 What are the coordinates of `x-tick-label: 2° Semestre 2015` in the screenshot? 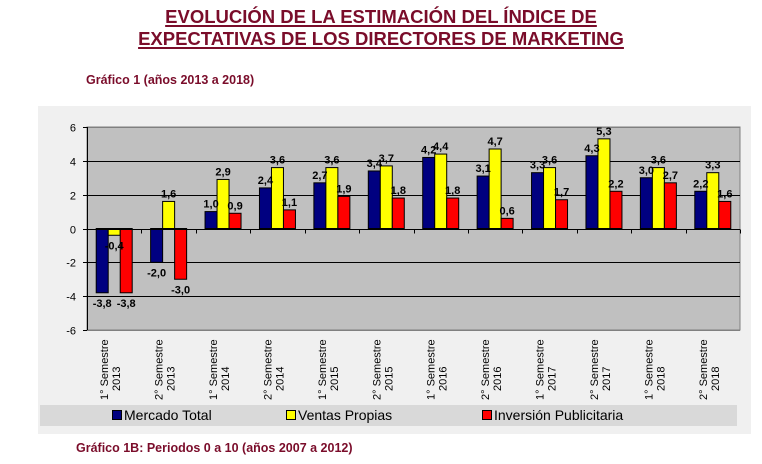 It's located at (383, 369).